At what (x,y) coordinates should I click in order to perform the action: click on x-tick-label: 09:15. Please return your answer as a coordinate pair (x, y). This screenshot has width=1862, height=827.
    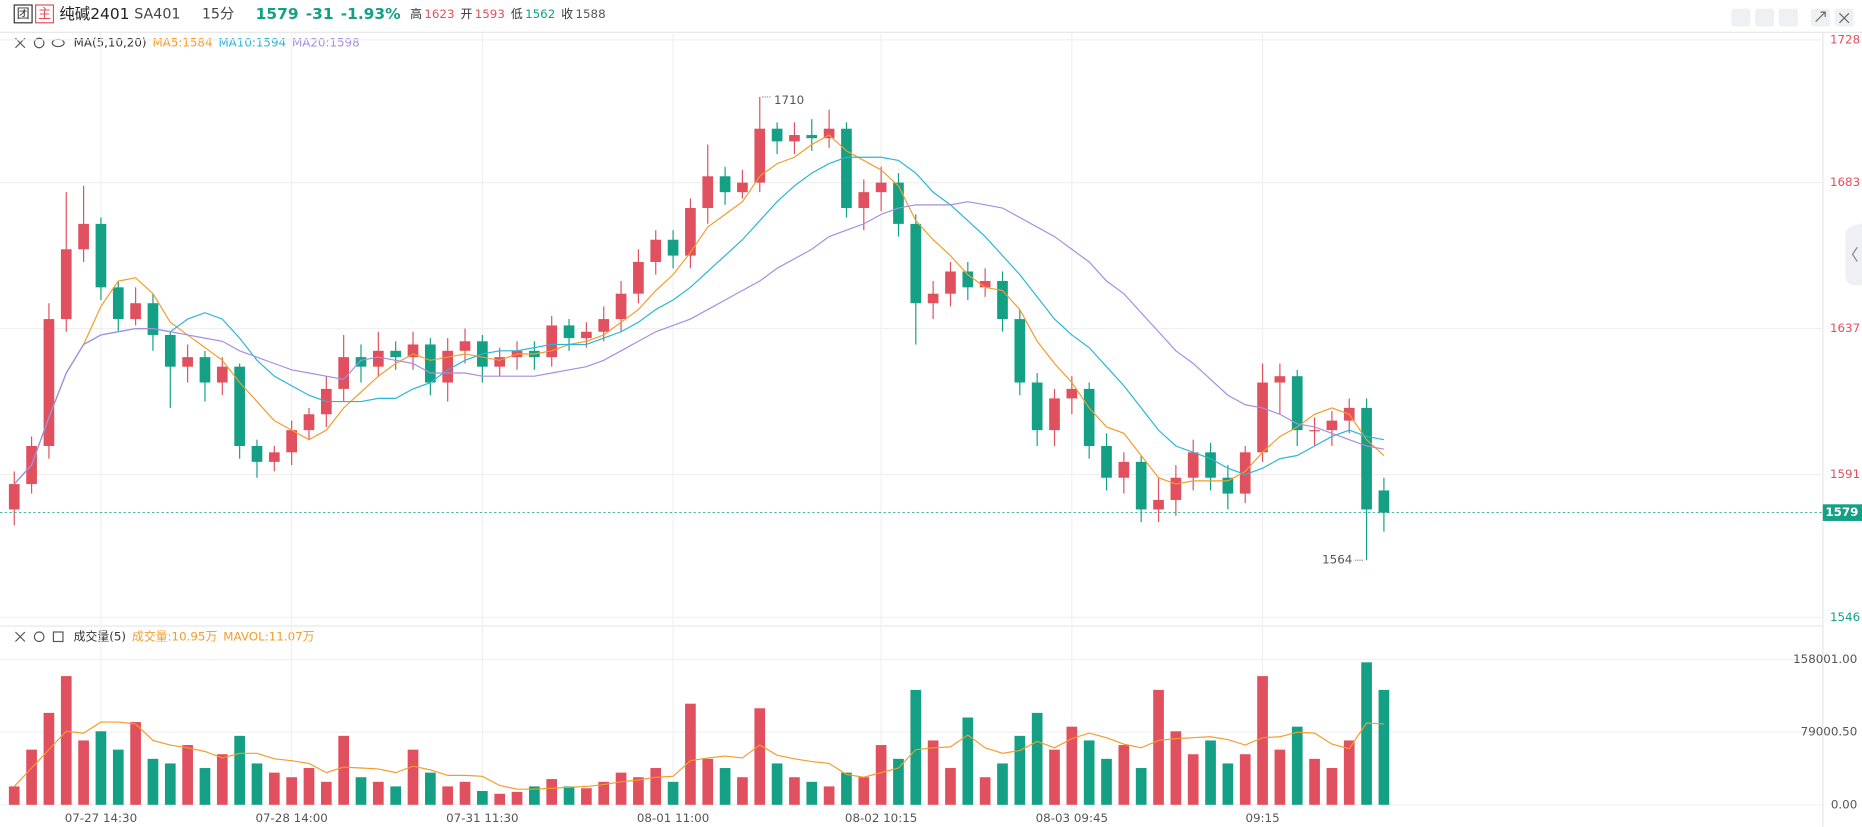
    Looking at the image, I should click on (1262, 818).